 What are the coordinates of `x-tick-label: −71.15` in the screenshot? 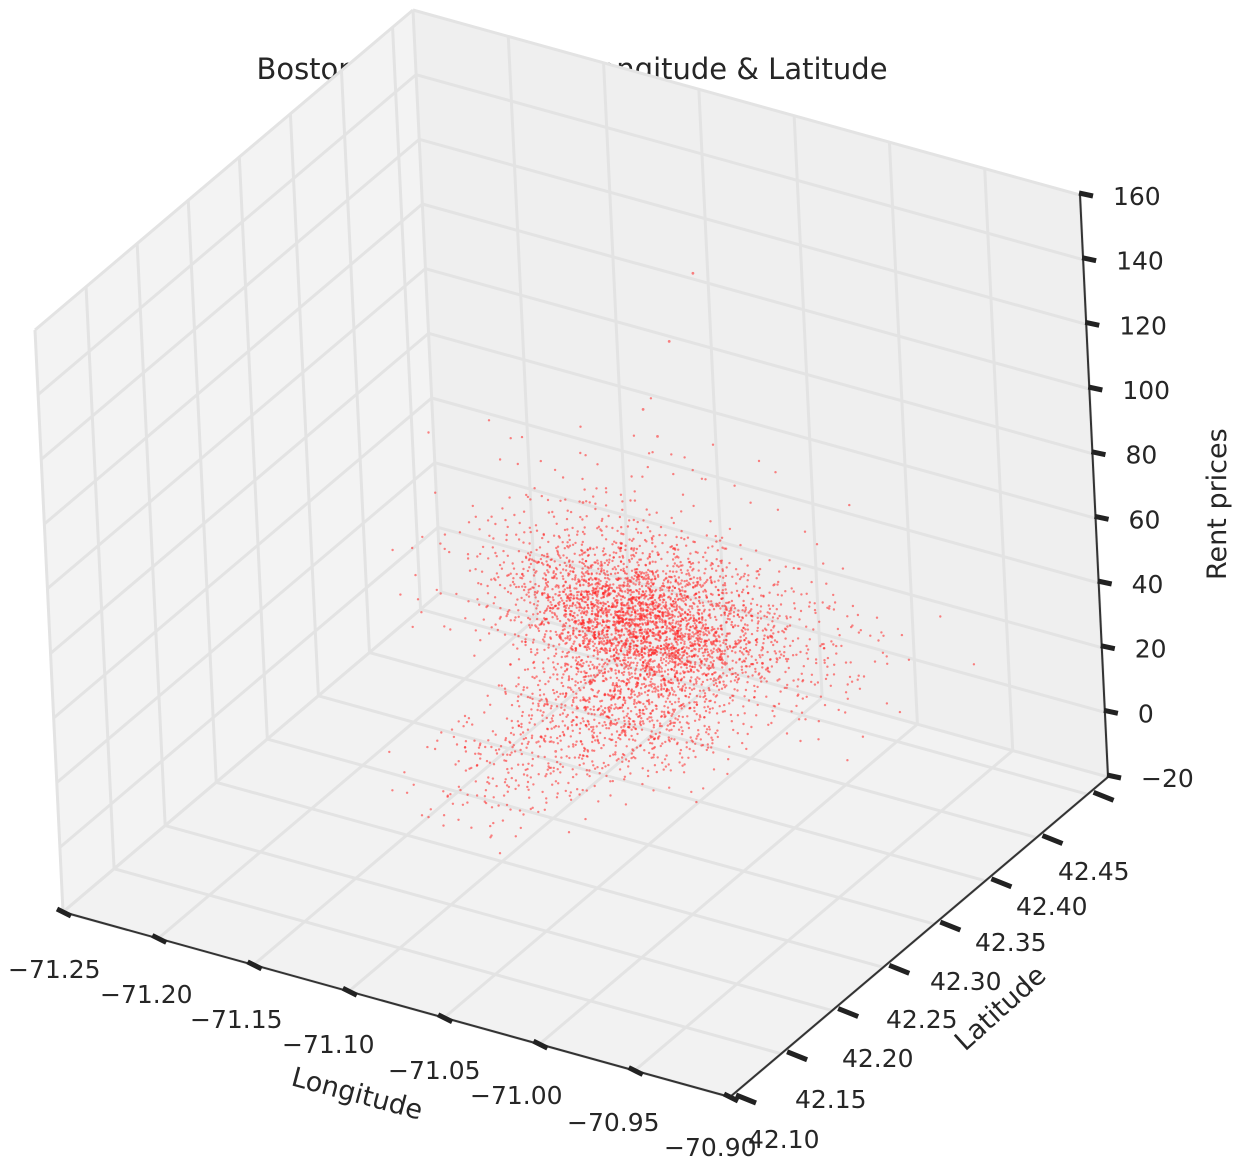 It's located at (236, 1019).